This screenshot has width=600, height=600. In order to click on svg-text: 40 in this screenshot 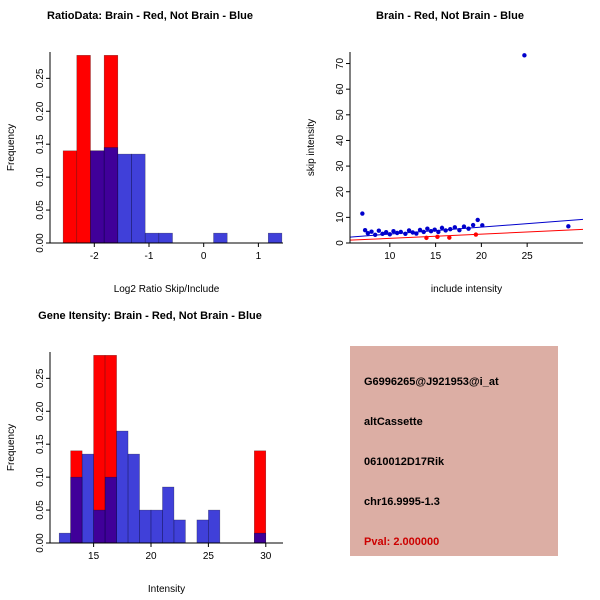, I will do `click(340, 140)`.